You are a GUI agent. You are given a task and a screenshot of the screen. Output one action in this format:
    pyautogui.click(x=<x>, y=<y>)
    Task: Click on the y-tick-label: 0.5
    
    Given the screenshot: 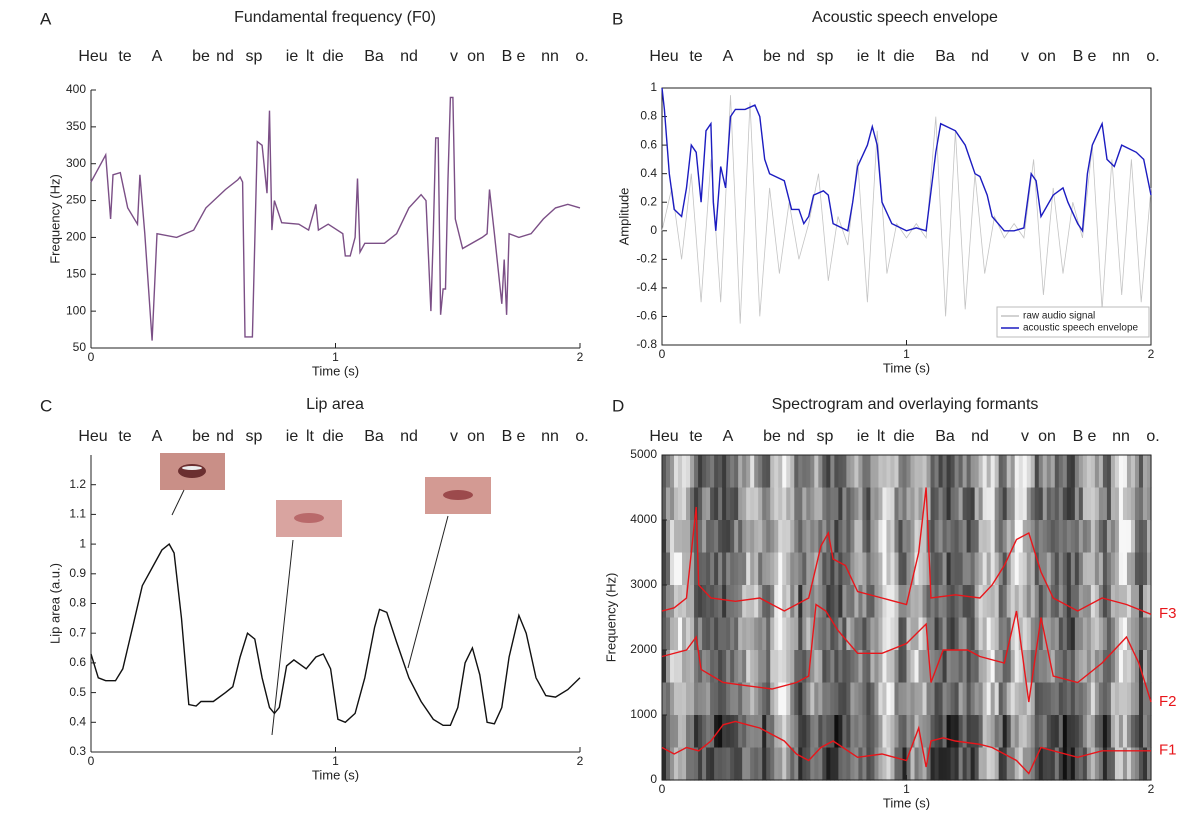 What is the action you would take?
    pyautogui.click(x=77, y=692)
    